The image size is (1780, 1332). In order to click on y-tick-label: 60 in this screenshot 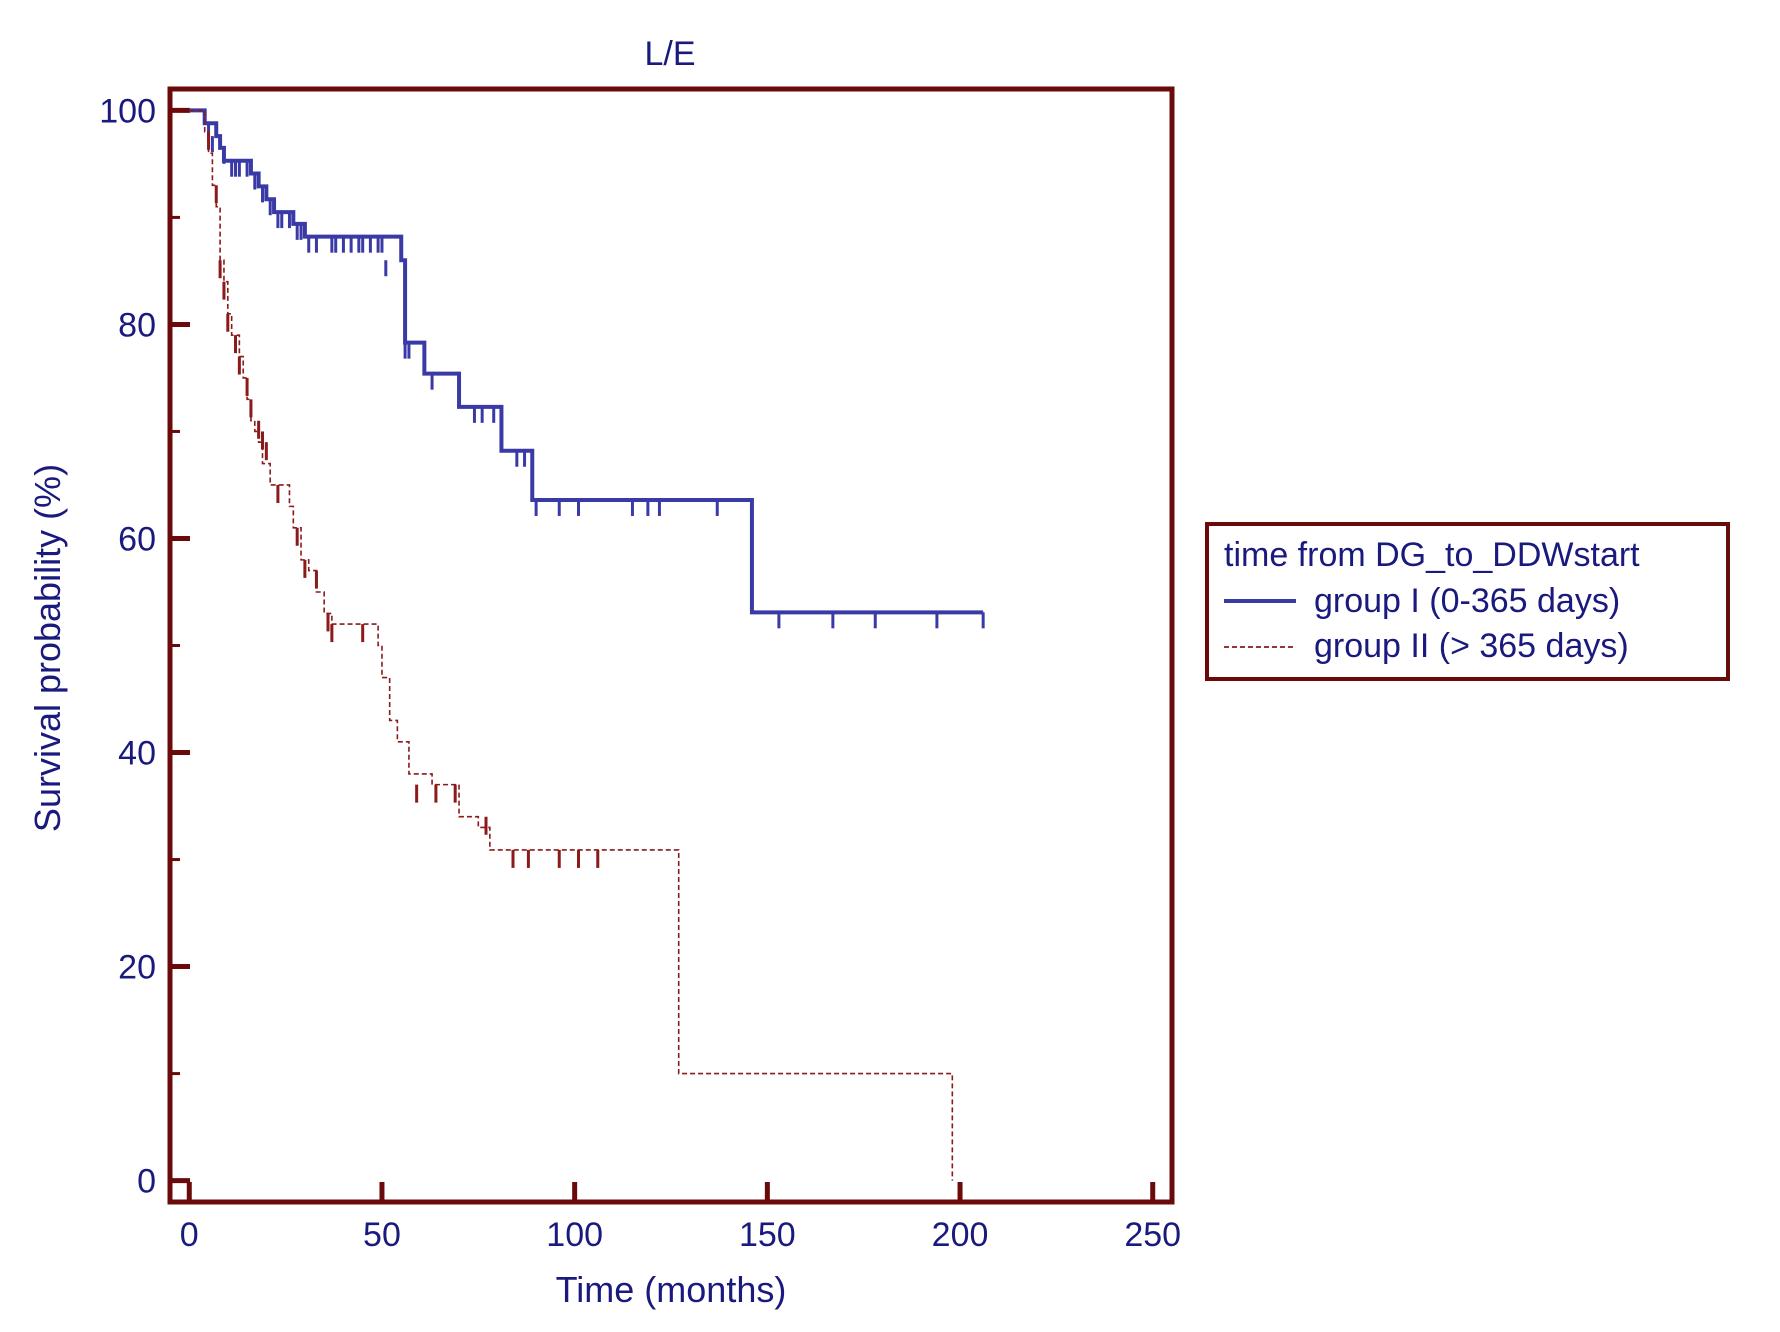, I will do `click(137, 539)`.